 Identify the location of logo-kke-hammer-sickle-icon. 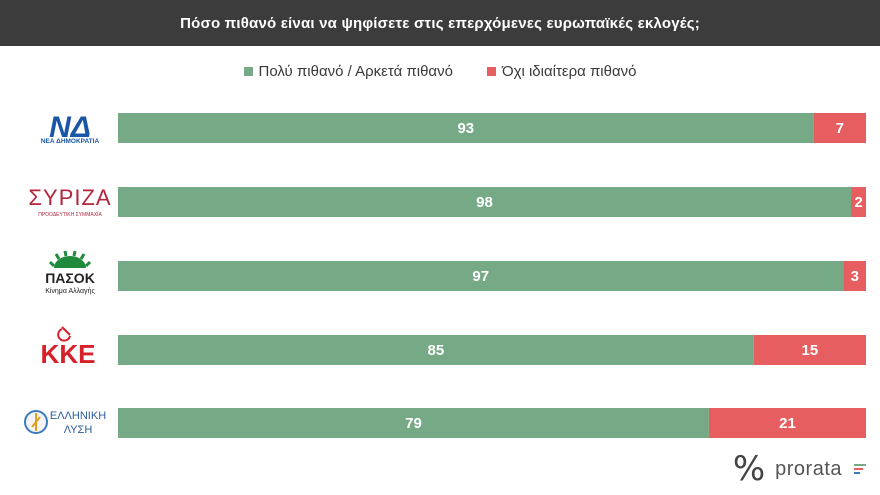
(64, 334).